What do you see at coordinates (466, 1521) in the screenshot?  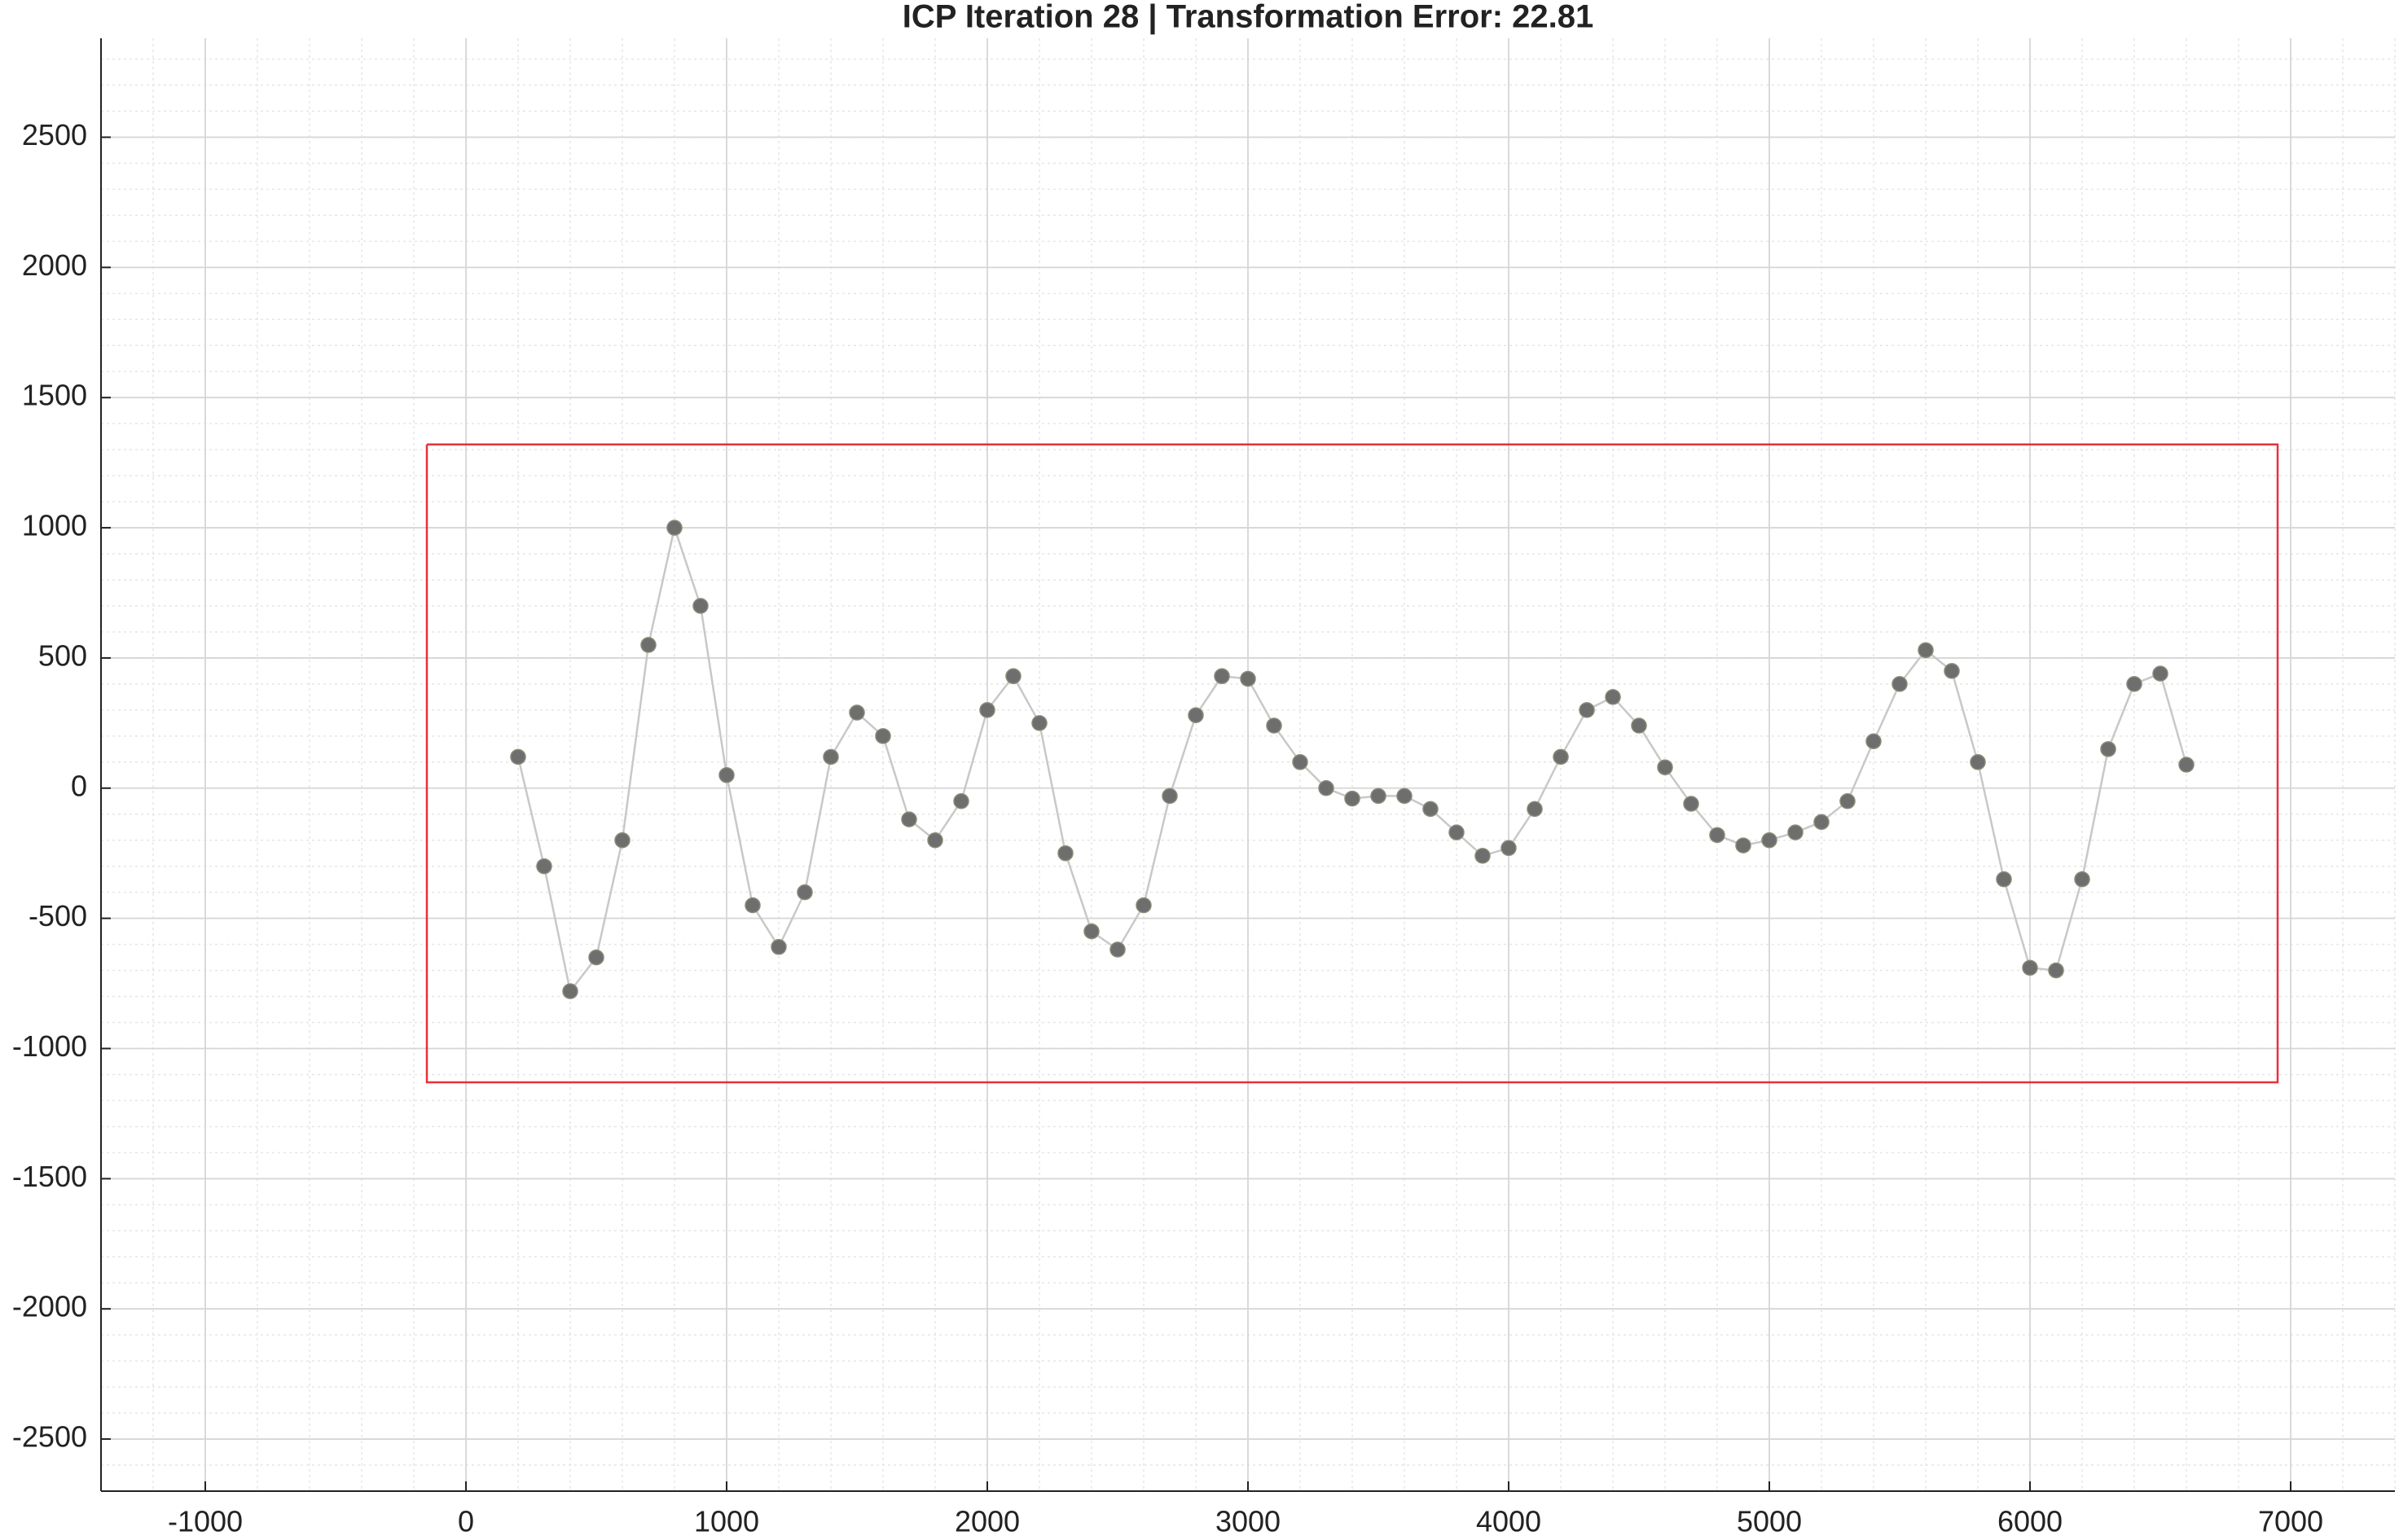 I see `x-tick-label: 0` at bounding box center [466, 1521].